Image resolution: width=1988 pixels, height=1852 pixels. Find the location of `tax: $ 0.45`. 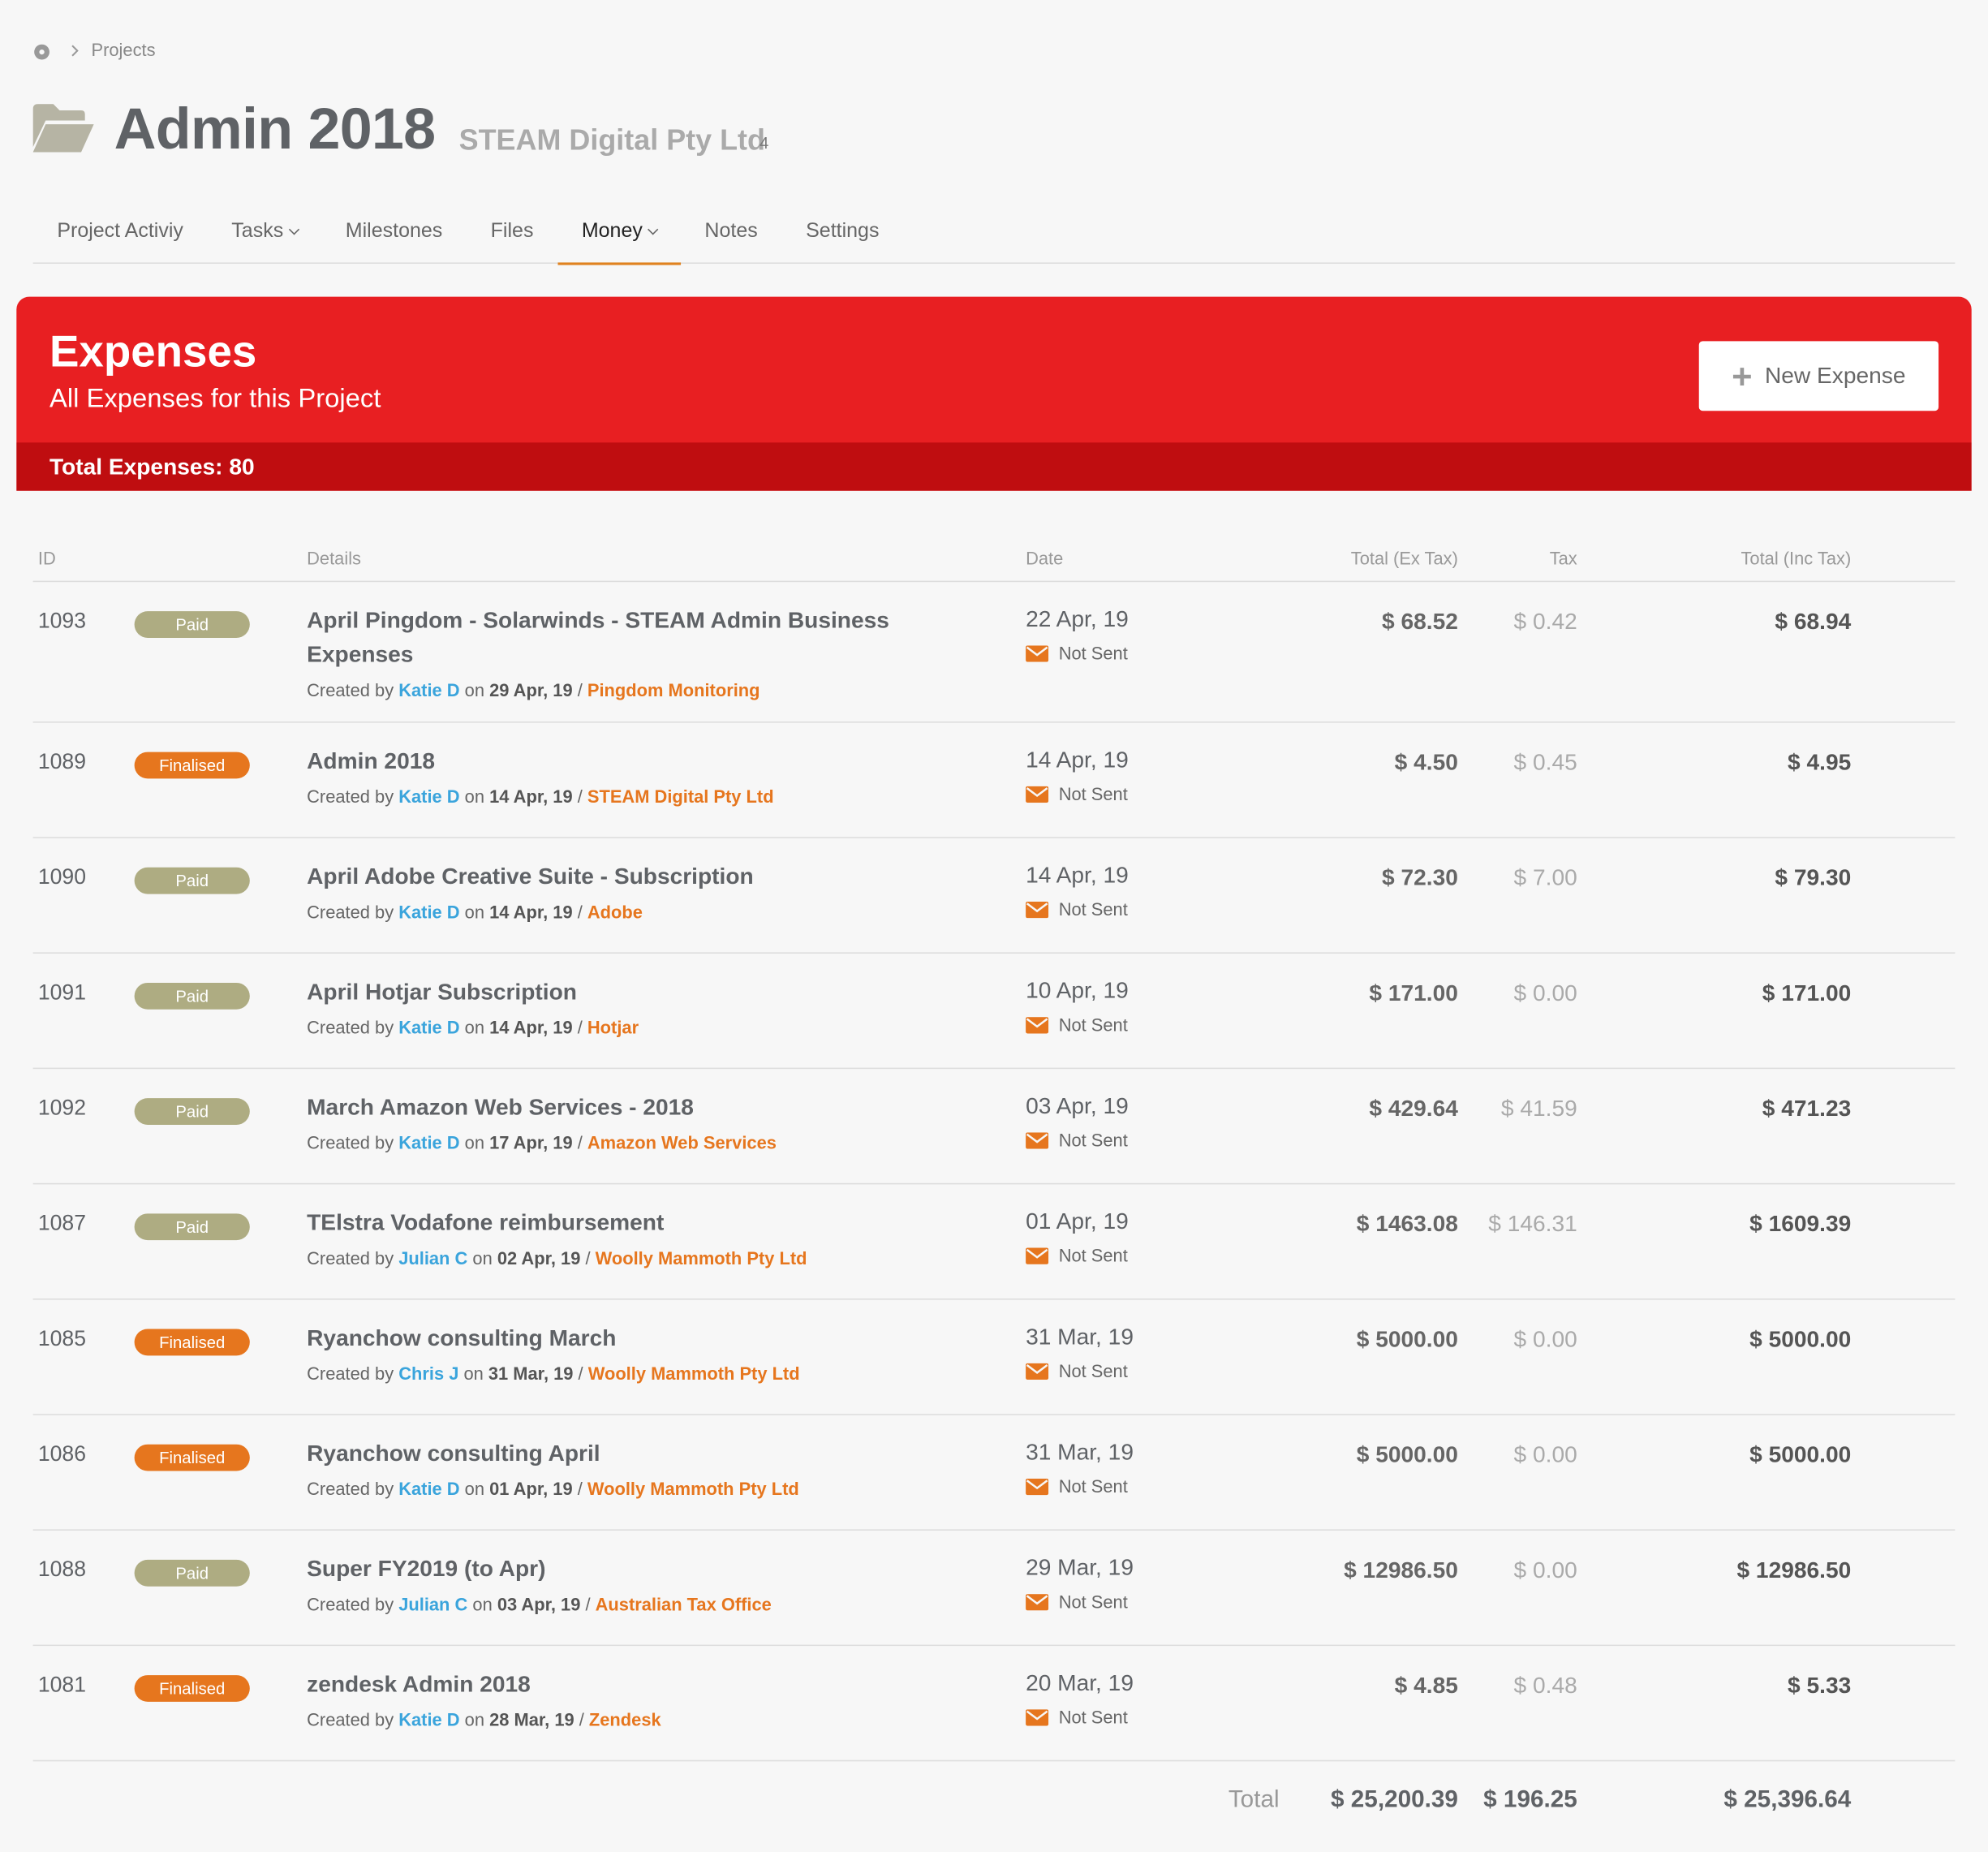

tax: $ 0.45 is located at coordinates (1545, 762).